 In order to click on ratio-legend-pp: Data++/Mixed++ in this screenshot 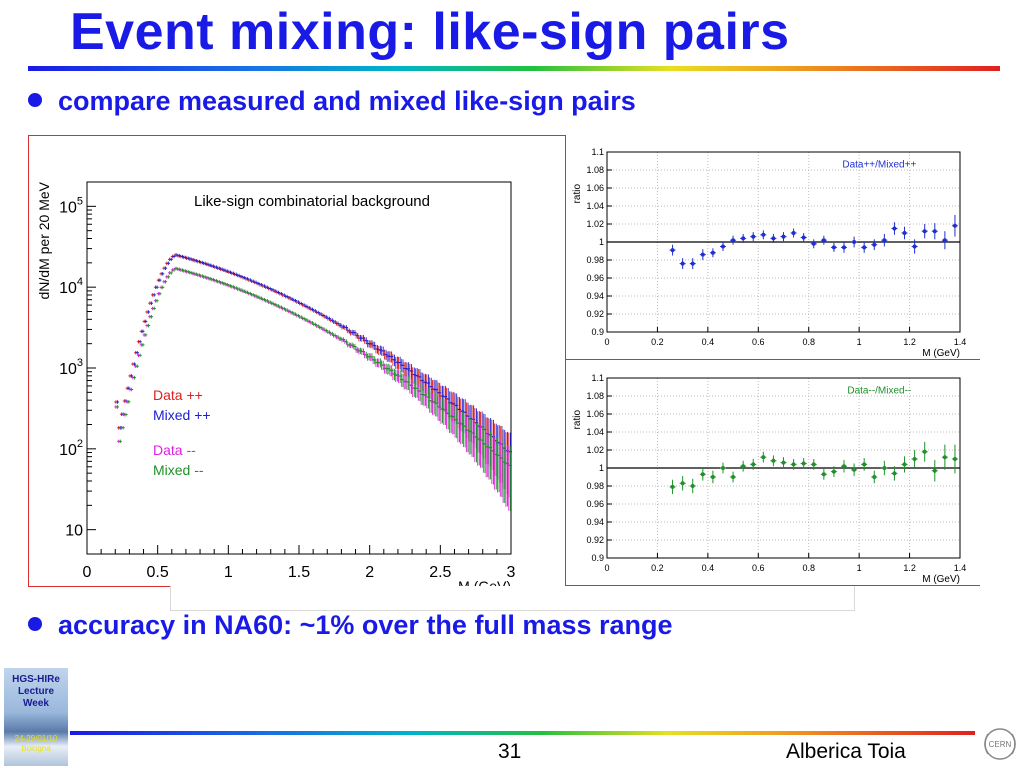, I will do `click(879, 164)`.